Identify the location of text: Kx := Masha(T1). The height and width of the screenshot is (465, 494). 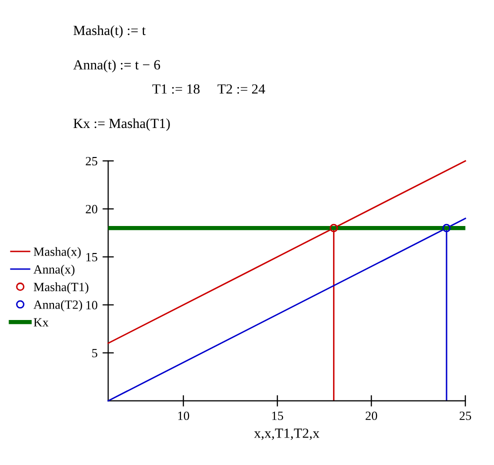
(122, 124).